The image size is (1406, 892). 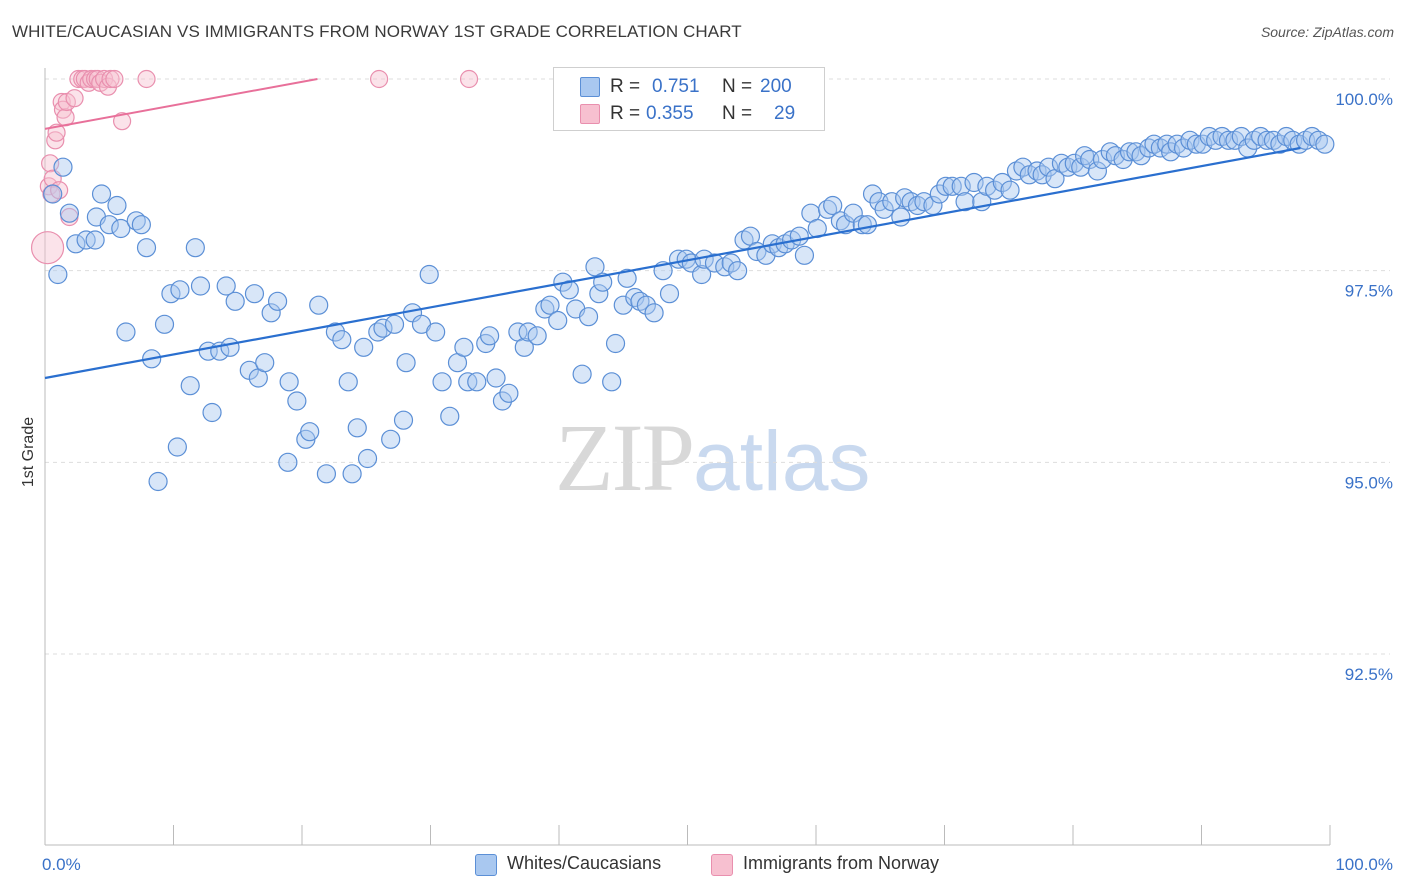 What do you see at coordinates (1327, 32) in the screenshot?
I see `source-label: Source: ZipAtlas.com` at bounding box center [1327, 32].